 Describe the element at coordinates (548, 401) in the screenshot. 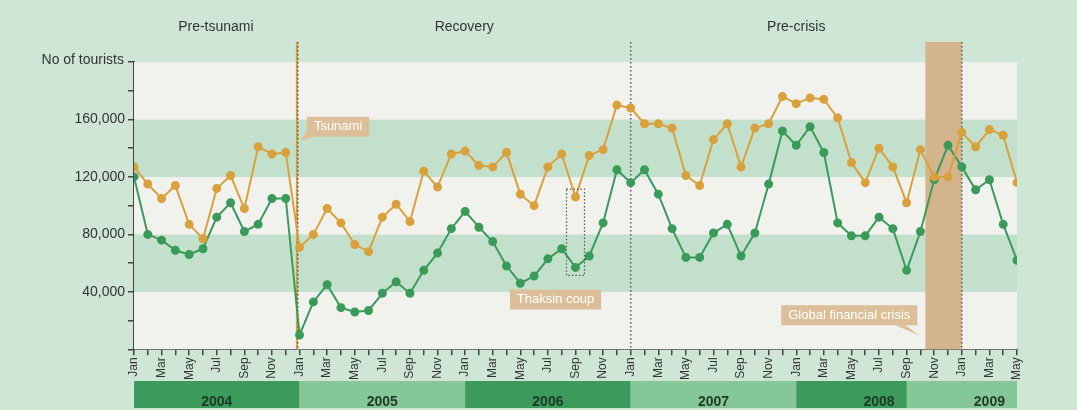

I see `x2-tick-label: 2006` at that location.